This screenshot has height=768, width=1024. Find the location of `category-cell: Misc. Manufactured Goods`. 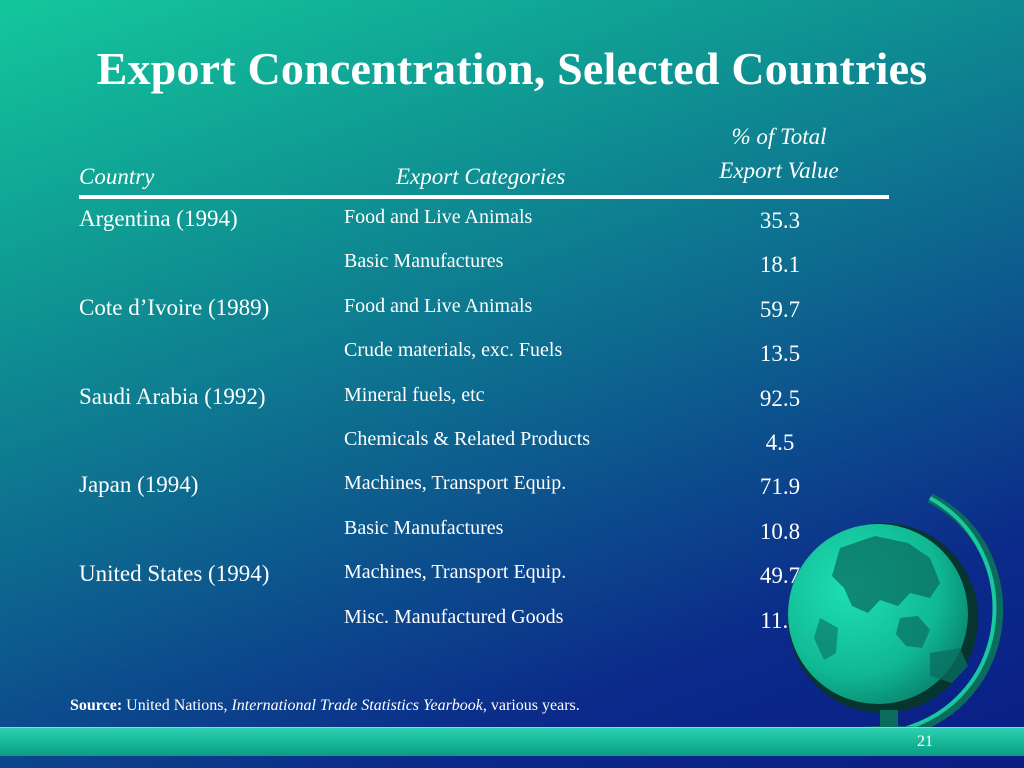

category-cell: Misc. Manufactured Goods is located at coordinates (454, 616).